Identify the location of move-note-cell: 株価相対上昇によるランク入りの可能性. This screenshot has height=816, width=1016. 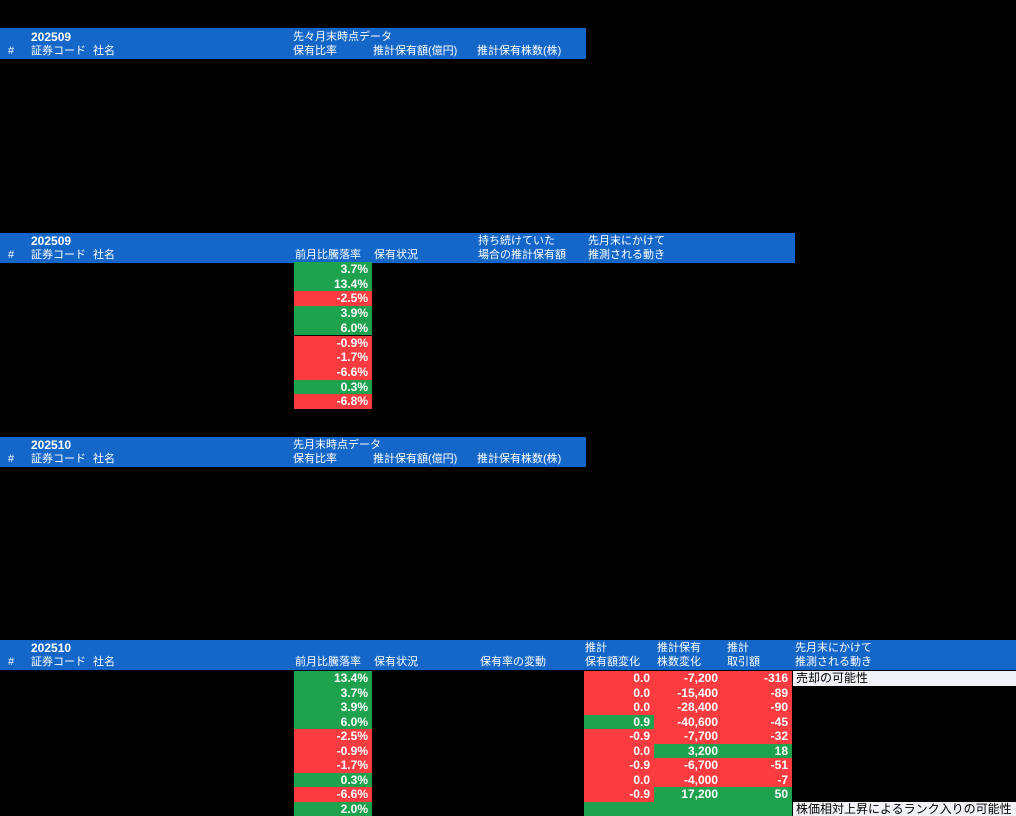
(904, 808).